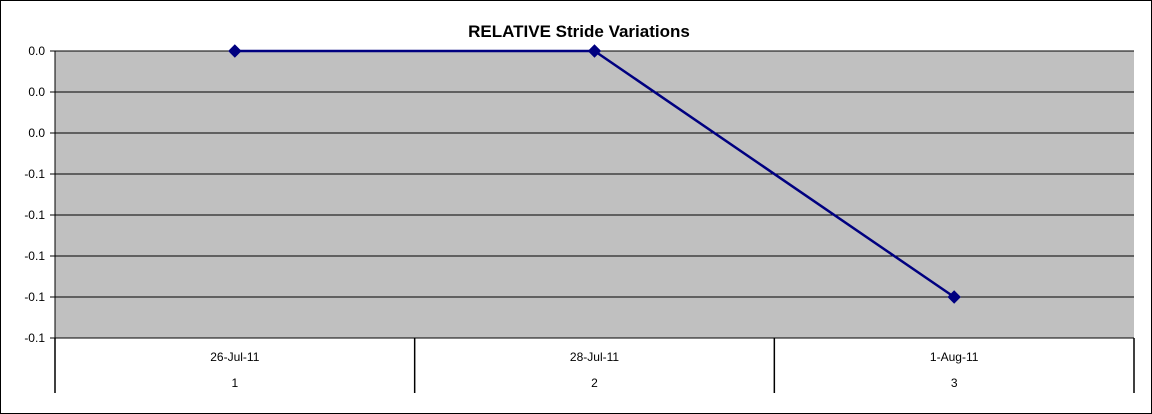 This screenshot has height=414, width=1152. I want to click on x-tick-label-date: 28-Jul-11, so click(594, 357).